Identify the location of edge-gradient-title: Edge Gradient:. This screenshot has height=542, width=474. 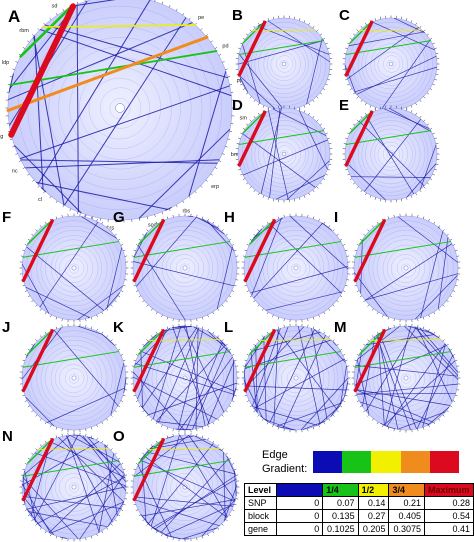
(284, 462).